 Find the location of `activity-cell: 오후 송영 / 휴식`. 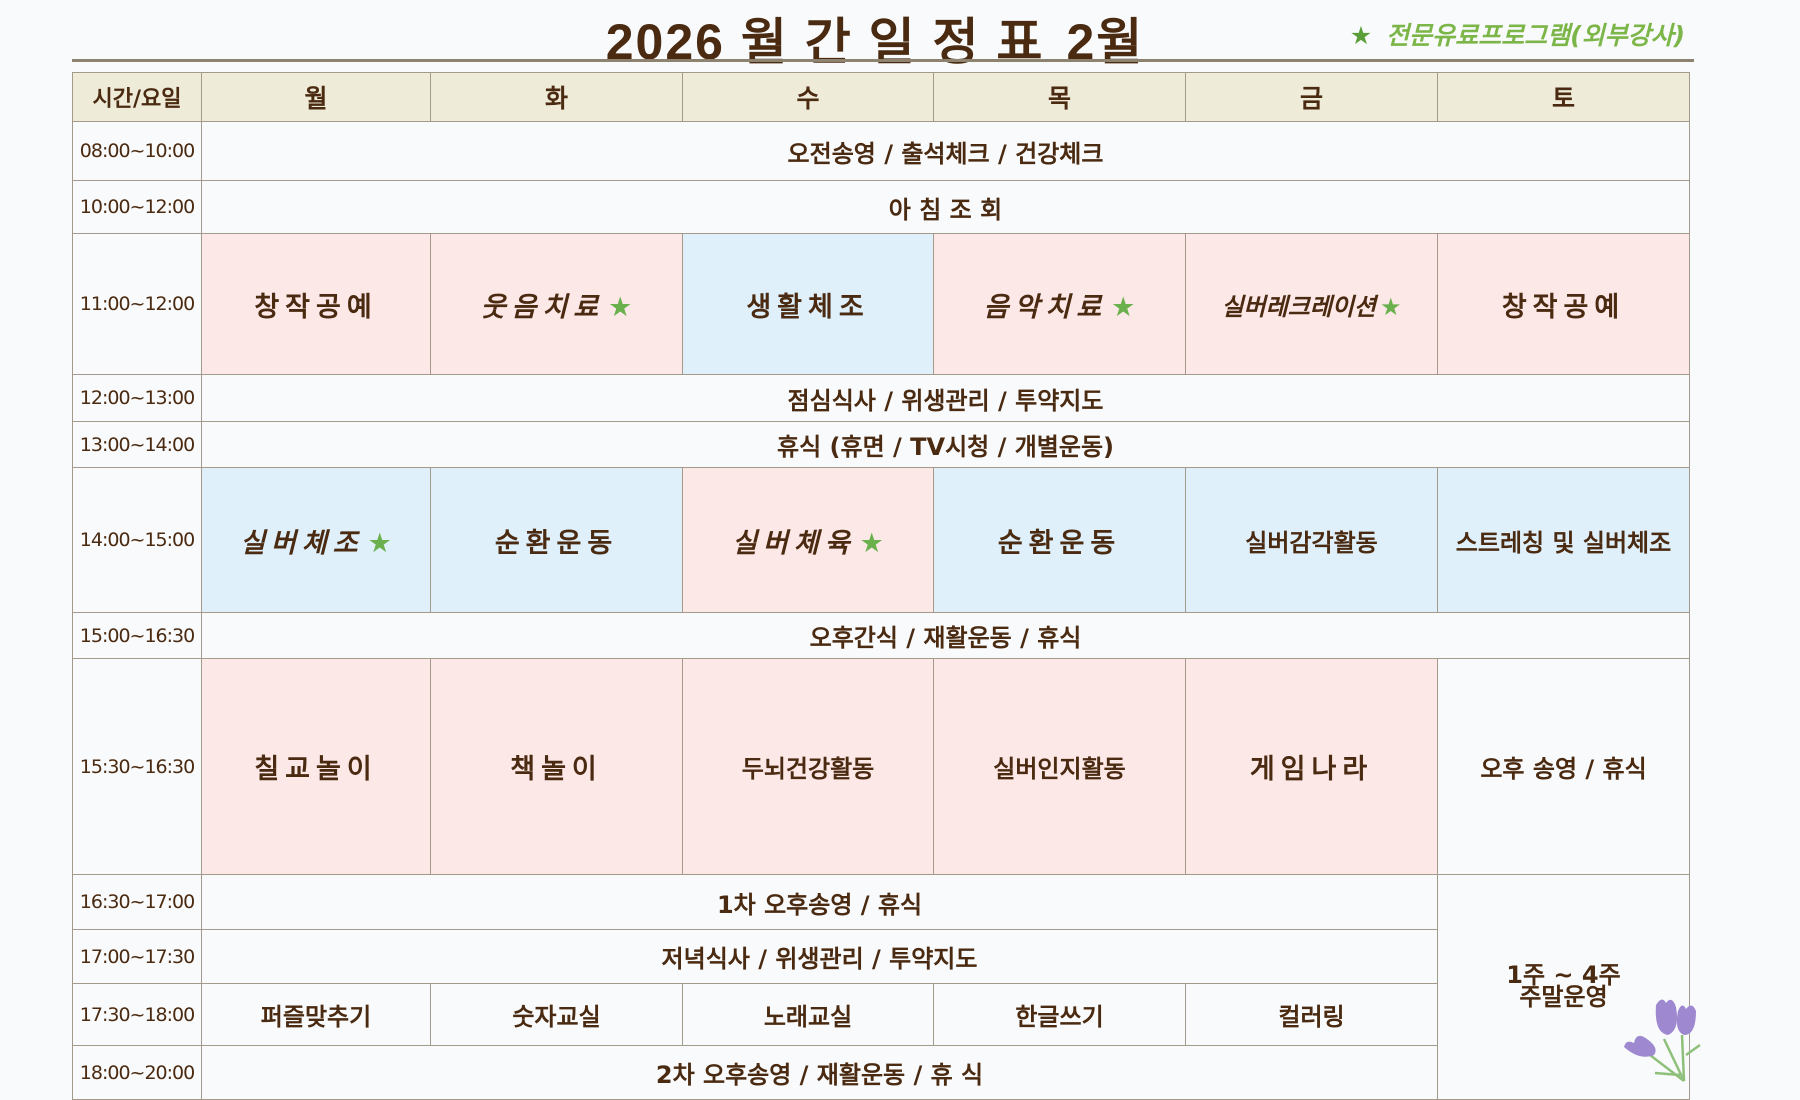

activity-cell: 오후 송영 / 휴식 is located at coordinates (1563, 766).